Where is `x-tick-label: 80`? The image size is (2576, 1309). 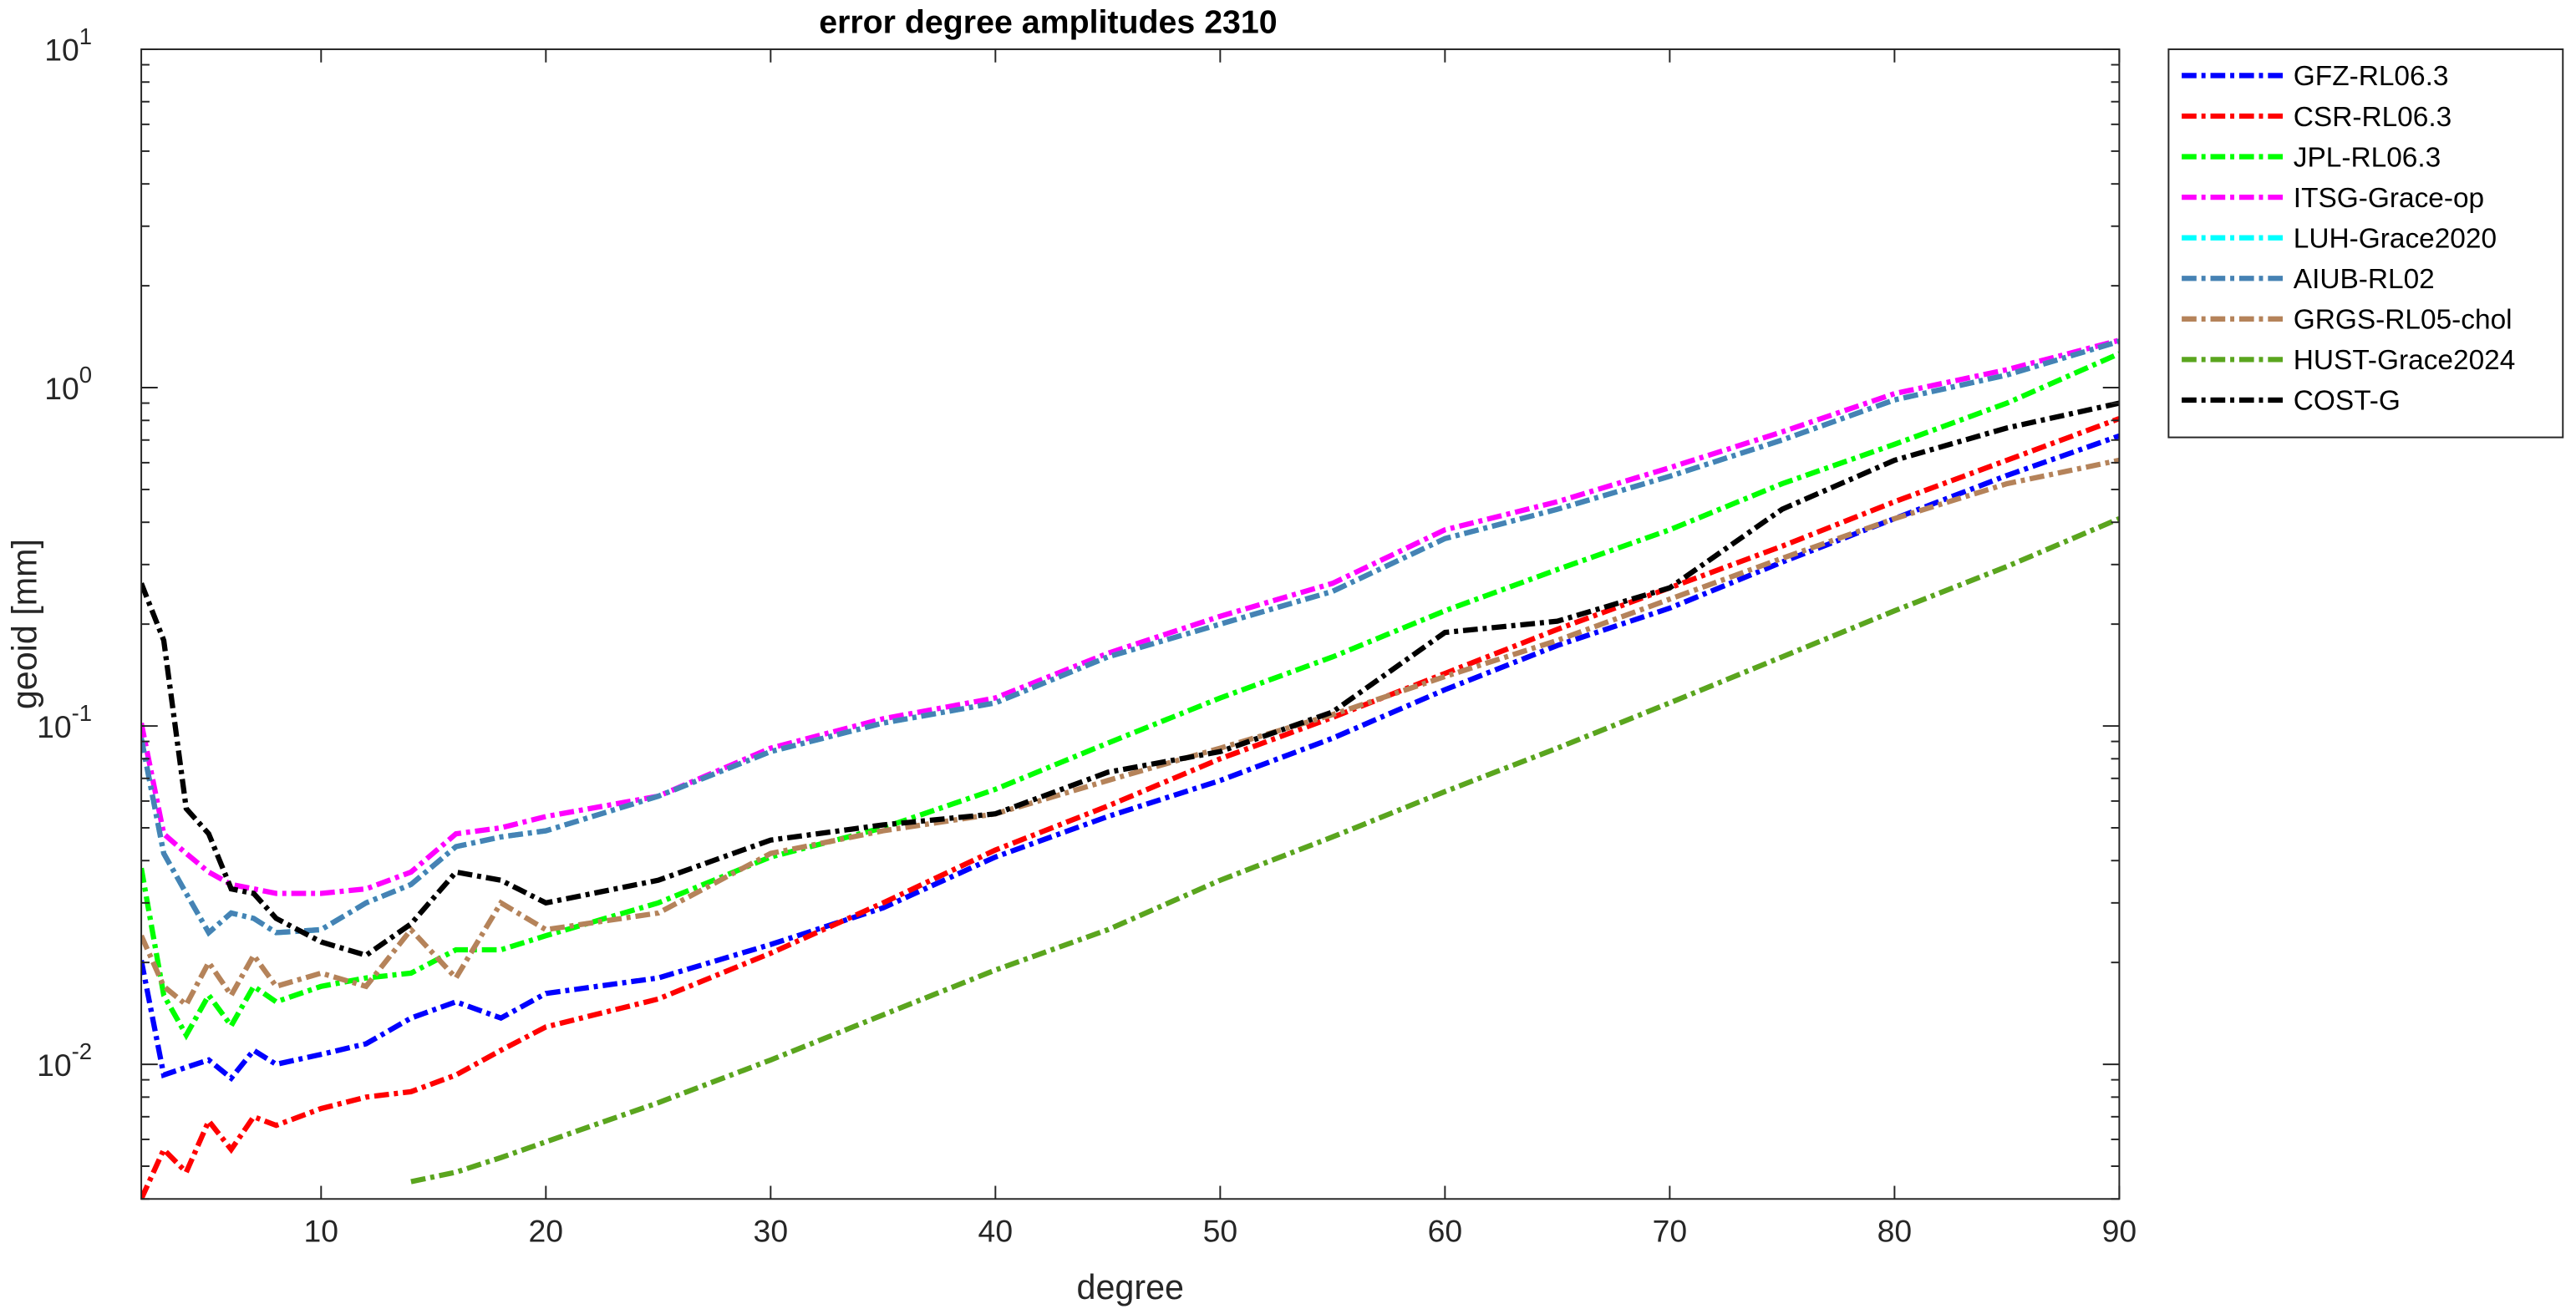
x-tick-label: 80 is located at coordinates (1895, 1230).